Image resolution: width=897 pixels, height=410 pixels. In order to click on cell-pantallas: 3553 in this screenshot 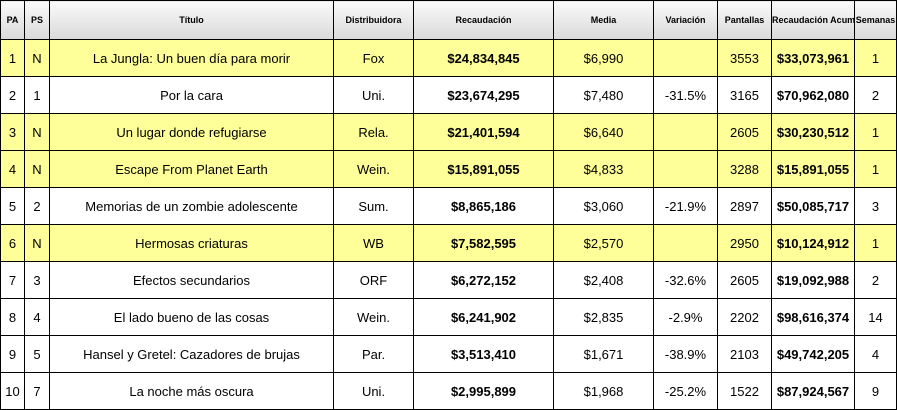, I will do `click(744, 58)`.